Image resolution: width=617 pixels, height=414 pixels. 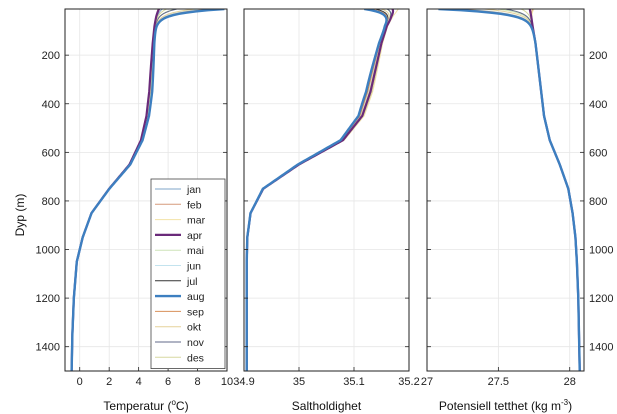 I want to click on legend-label: aug, so click(x=196, y=297).